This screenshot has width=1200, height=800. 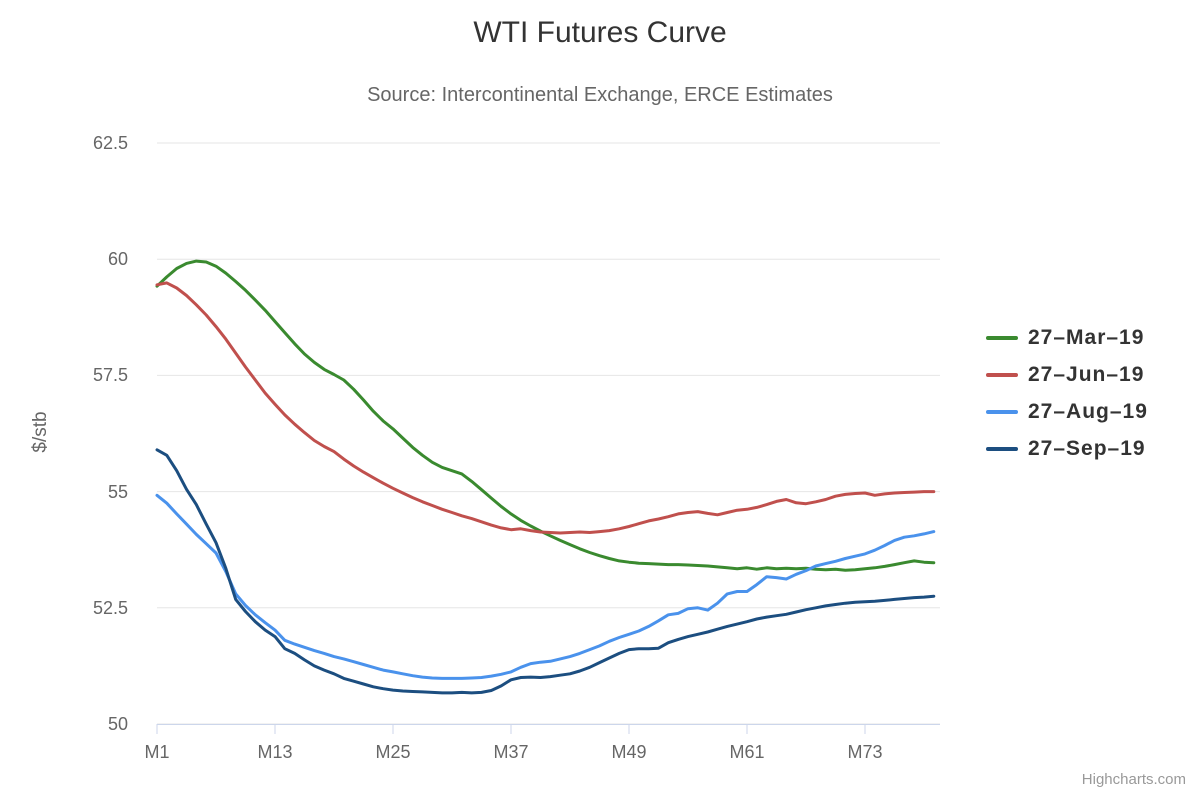 What do you see at coordinates (747, 752) in the screenshot?
I see `x-axis-label-M61: M61` at bounding box center [747, 752].